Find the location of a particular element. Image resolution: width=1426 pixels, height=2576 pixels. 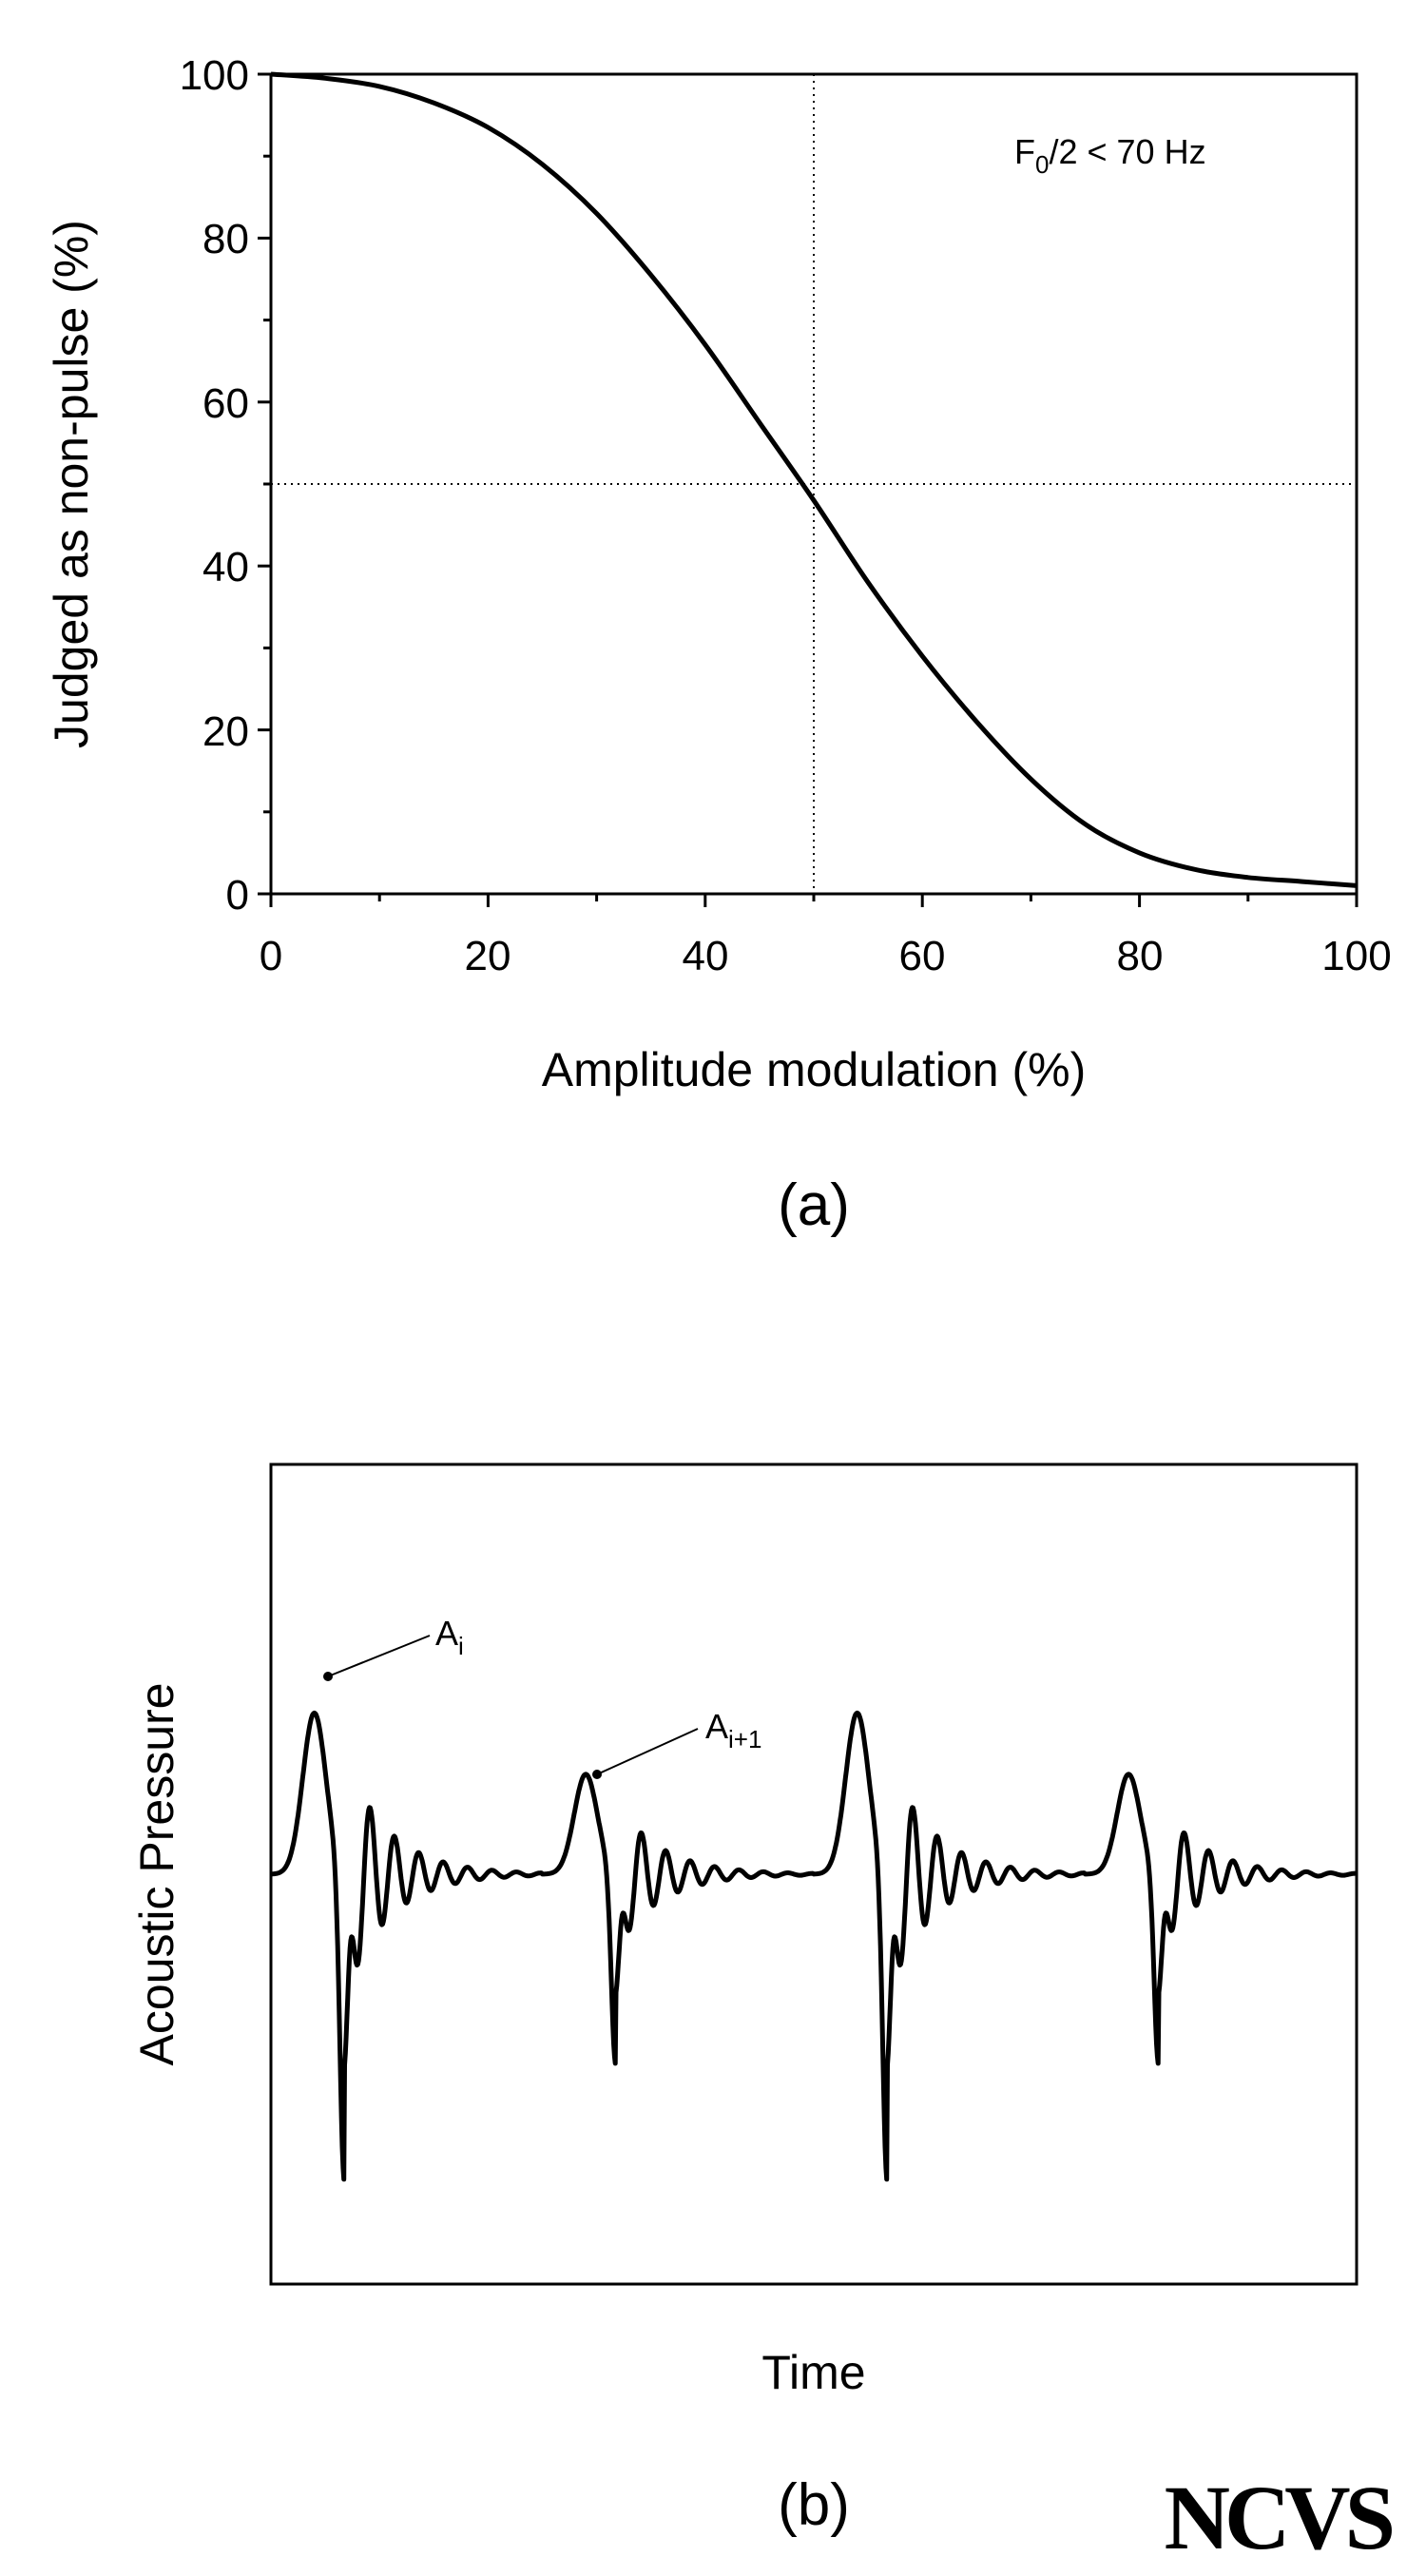

y-tick-label-0: 0 is located at coordinates (237, 895).